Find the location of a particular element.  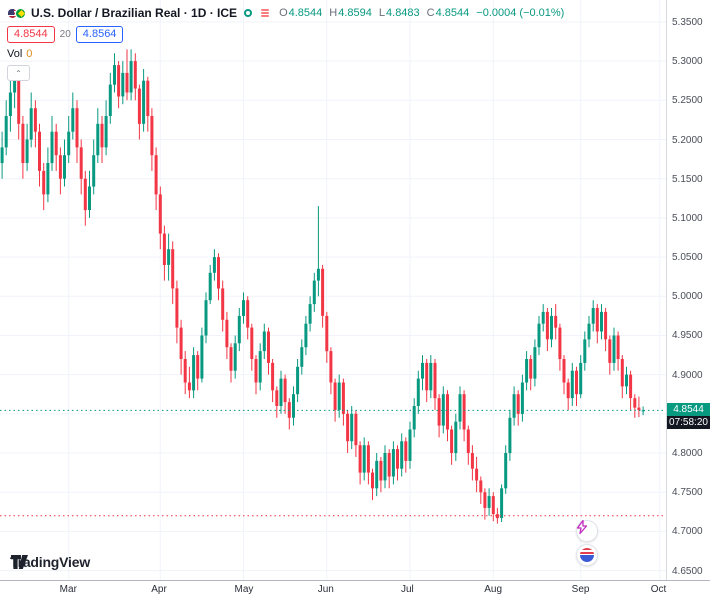

collapse-indicators-button: ⌃ is located at coordinates (18, 73).